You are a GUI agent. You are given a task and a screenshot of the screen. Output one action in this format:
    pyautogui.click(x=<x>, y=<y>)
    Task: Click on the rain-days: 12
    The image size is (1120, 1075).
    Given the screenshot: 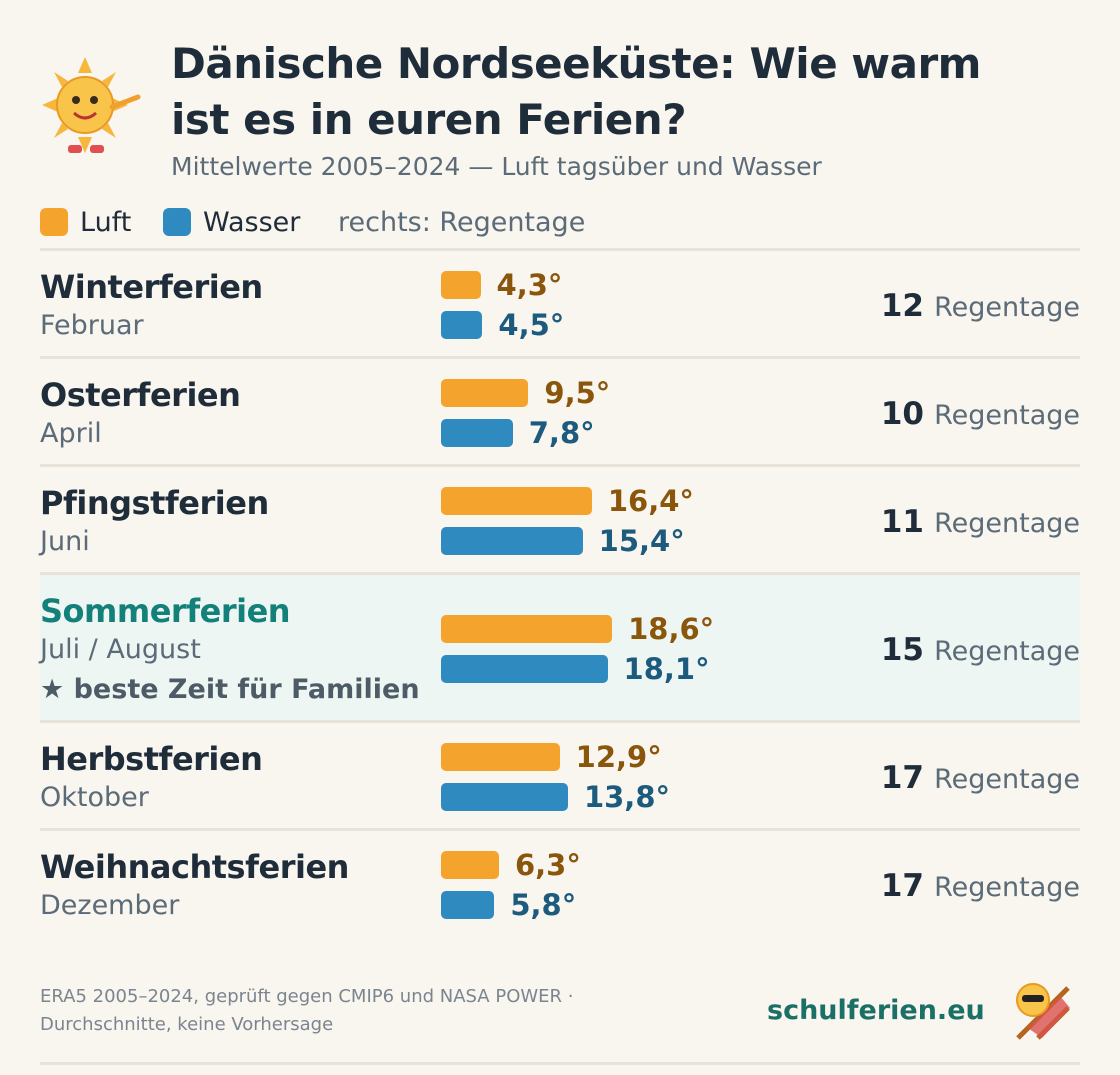 What is the action you would take?
    pyautogui.click(x=902, y=306)
    